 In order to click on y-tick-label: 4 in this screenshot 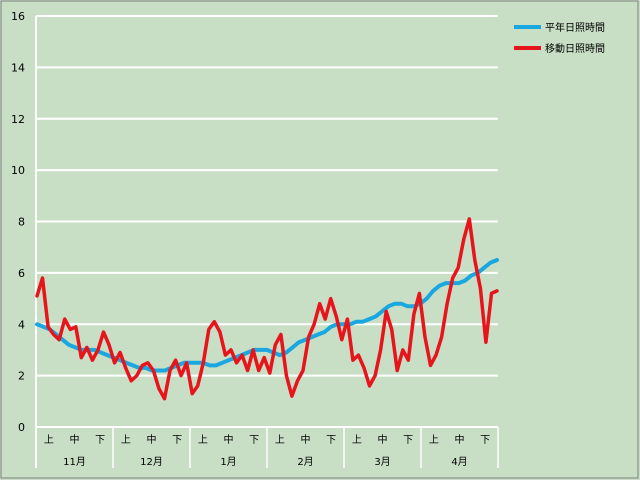, I will do `click(21, 324)`.